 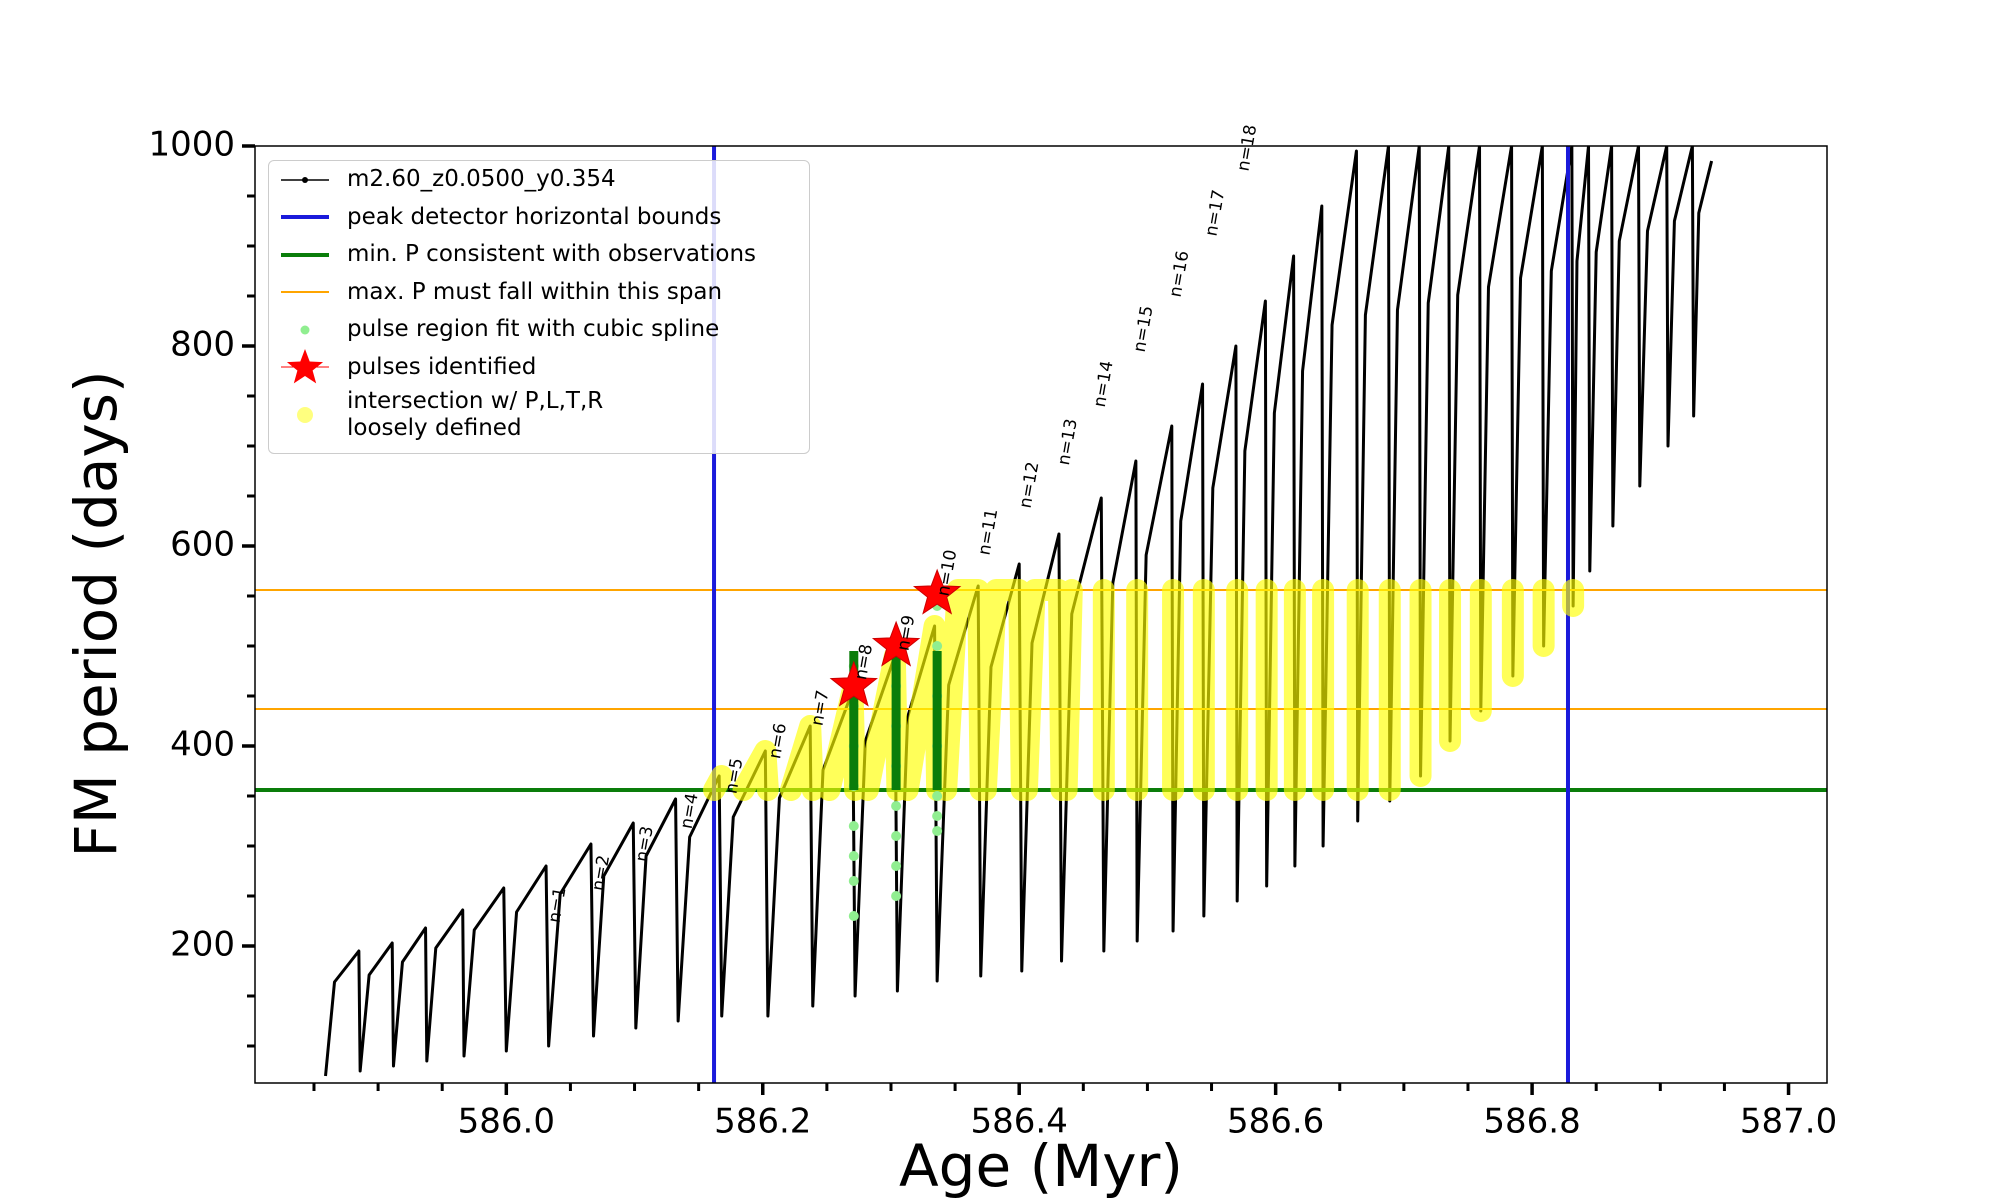 What do you see at coordinates (1788, 1122) in the screenshot?
I see `x-tick-label: 587.0` at bounding box center [1788, 1122].